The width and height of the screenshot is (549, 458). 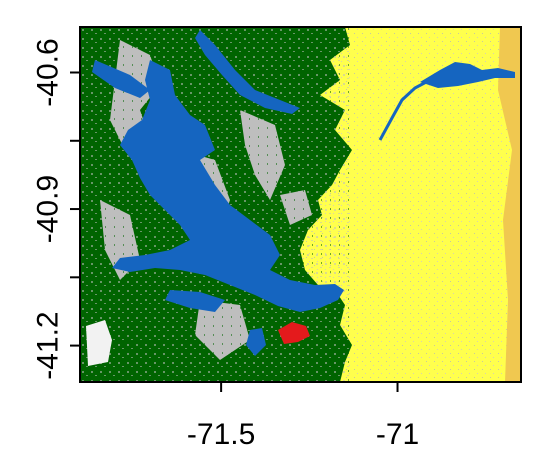 I want to click on reservoir, so click(x=467, y=75).